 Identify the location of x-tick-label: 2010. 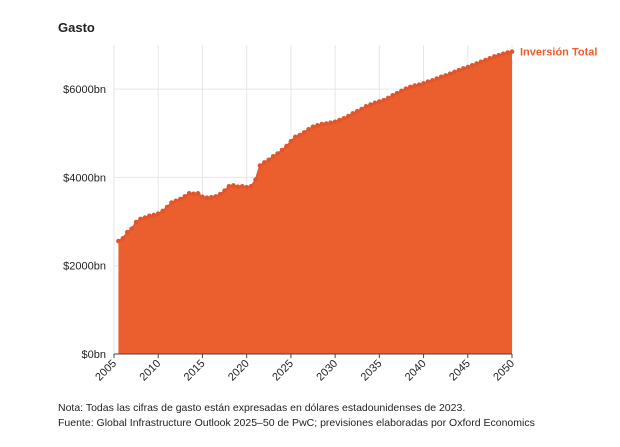
(151, 371).